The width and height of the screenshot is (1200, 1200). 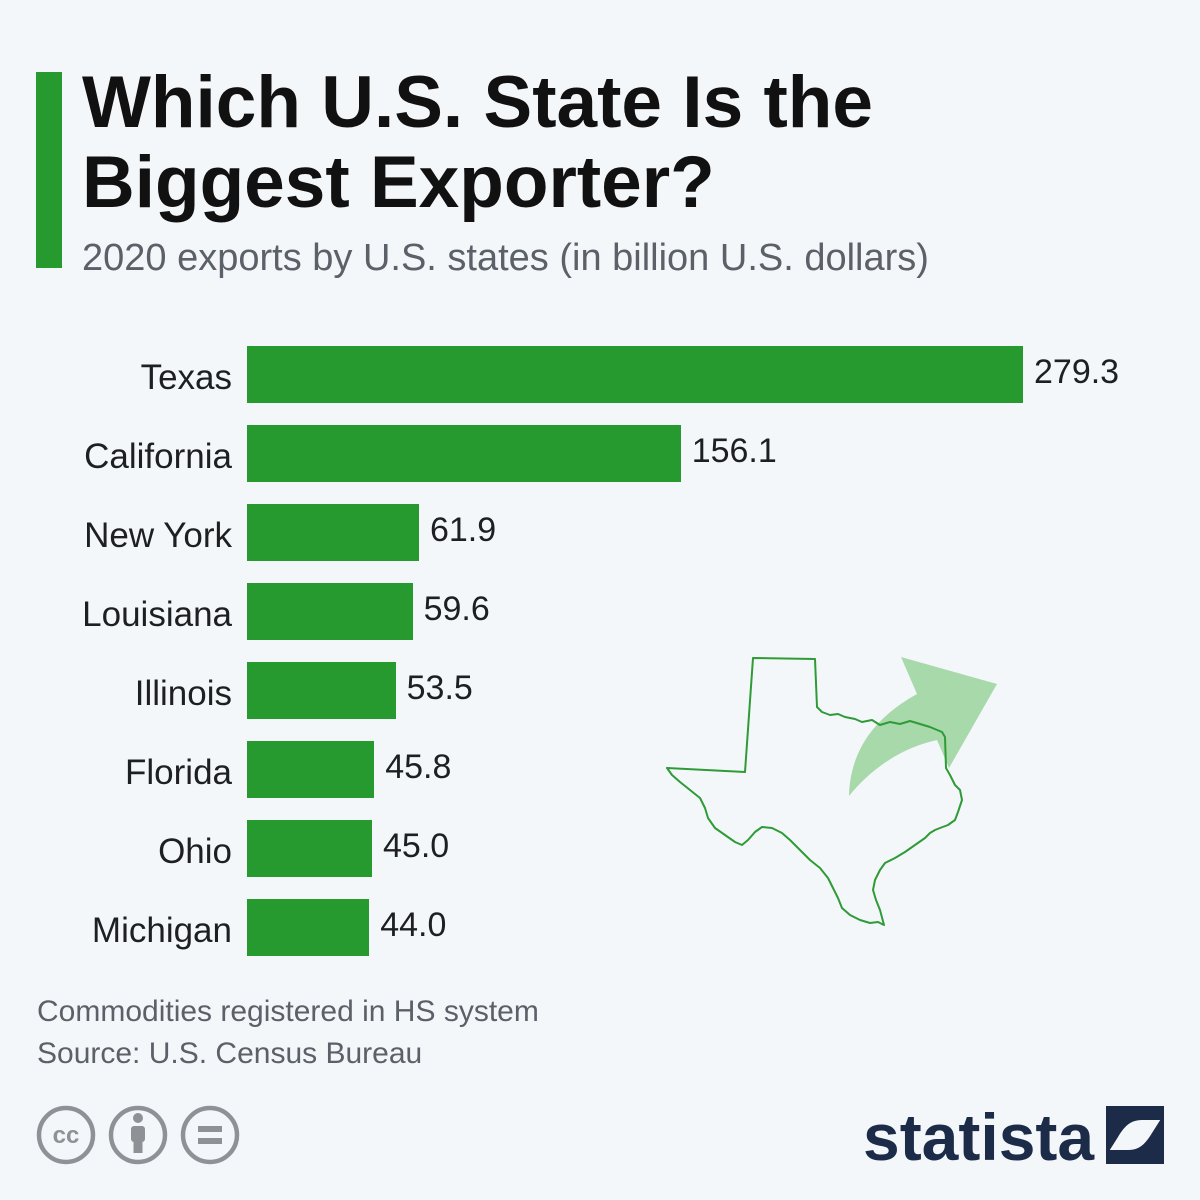 What do you see at coordinates (311, 769) in the screenshot?
I see `bar-florida` at bounding box center [311, 769].